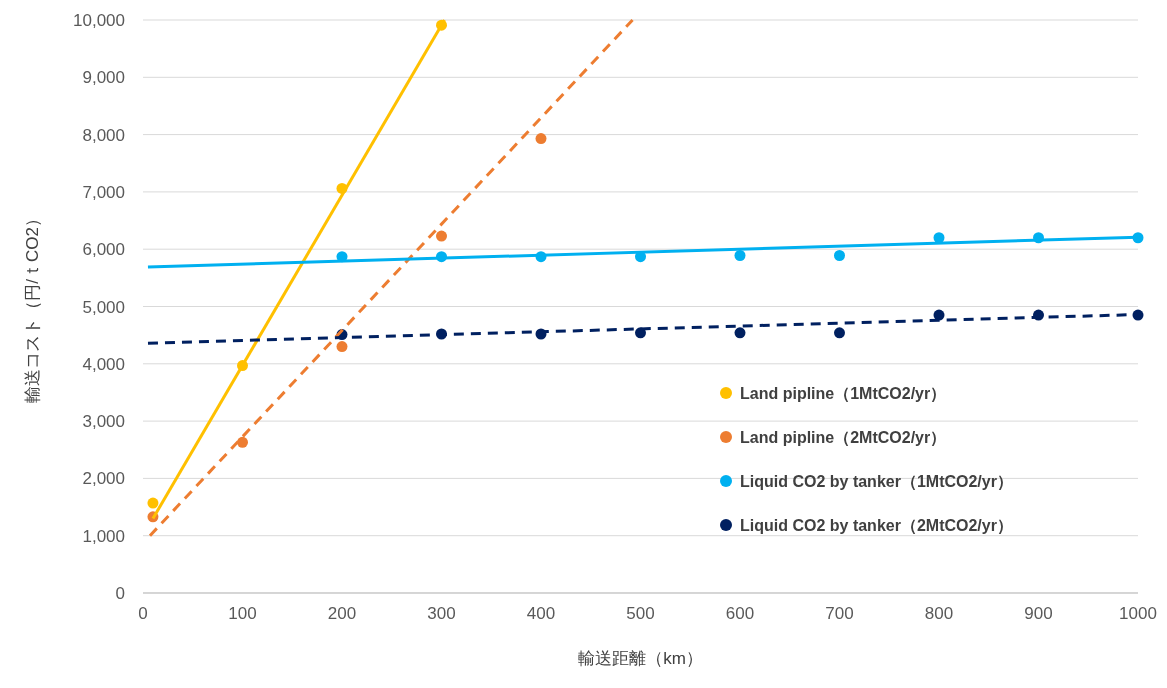 The height and width of the screenshot is (688, 1167). What do you see at coordinates (541, 613) in the screenshot?
I see `x-tick-label: 400` at bounding box center [541, 613].